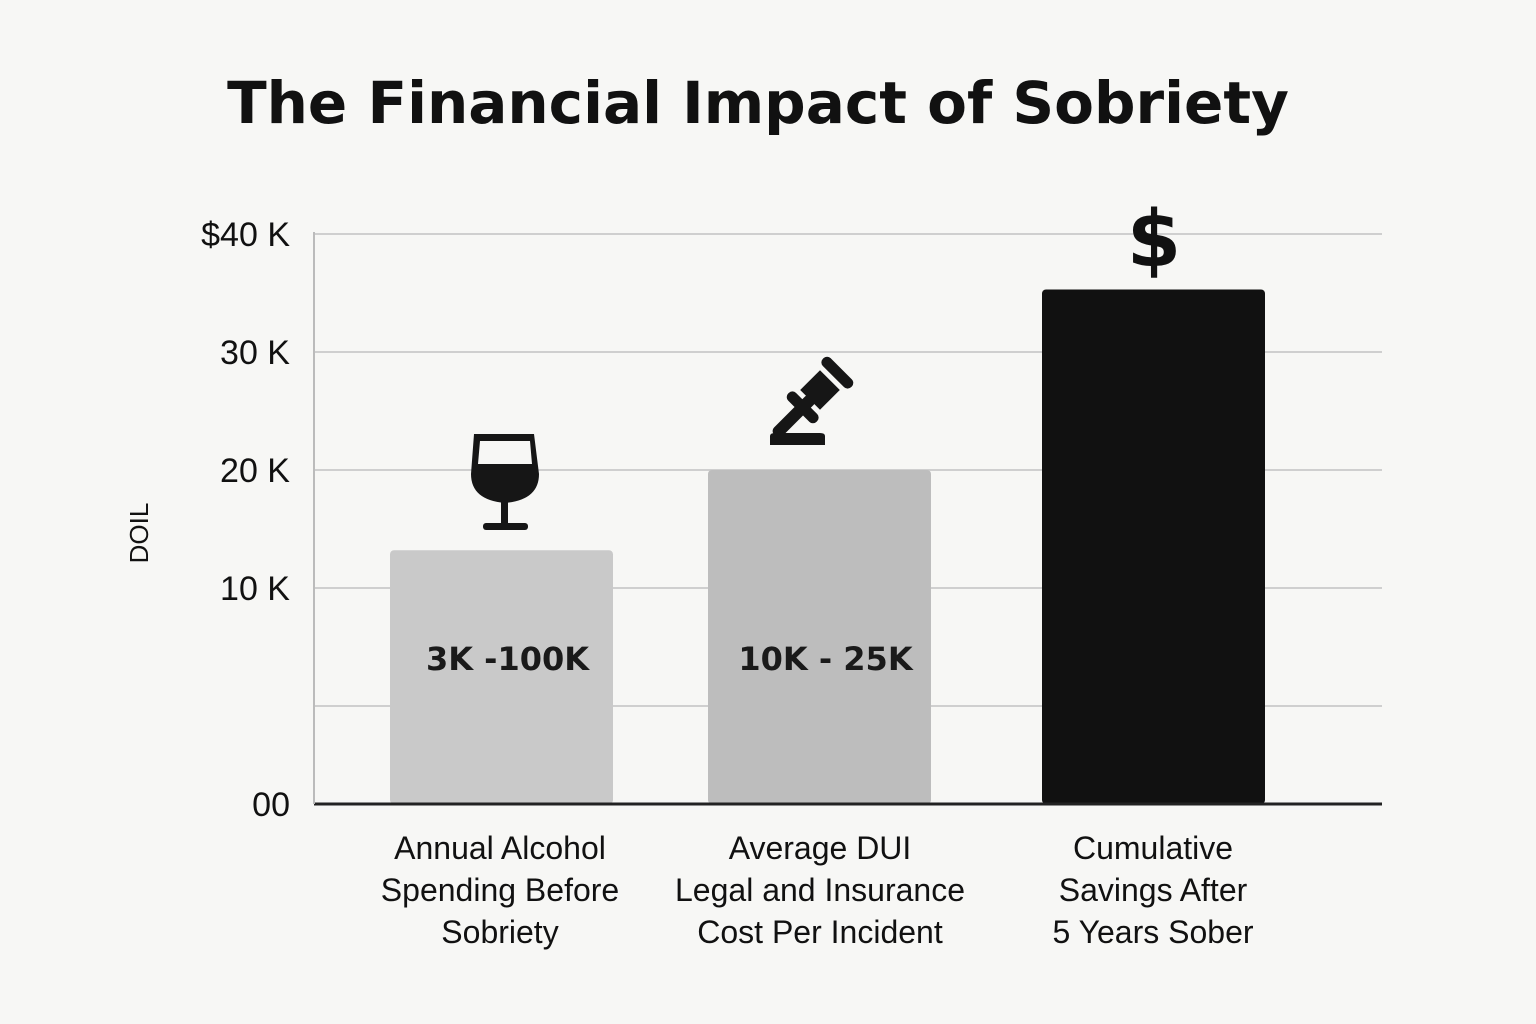 The image size is (1536, 1024). I want to click on wine-glass-icon, so click(505, 482).